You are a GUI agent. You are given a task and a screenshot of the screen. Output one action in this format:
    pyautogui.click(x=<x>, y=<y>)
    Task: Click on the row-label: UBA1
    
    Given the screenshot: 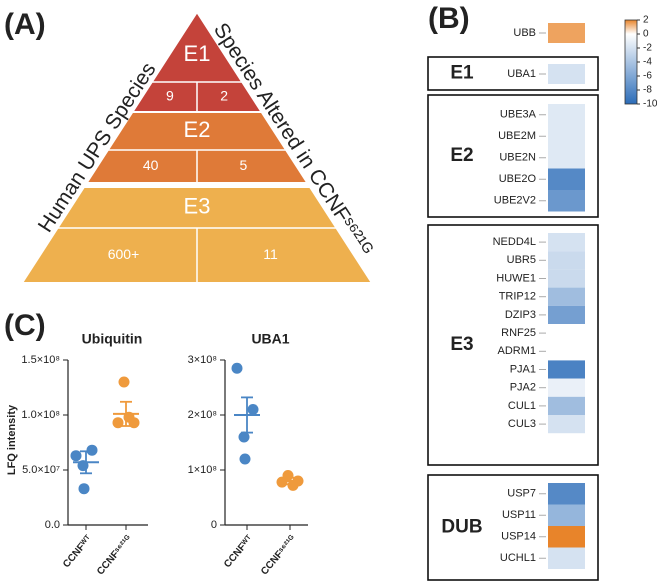 What is the action you would take?
    pyautogui.click(x=521, y=74)
    